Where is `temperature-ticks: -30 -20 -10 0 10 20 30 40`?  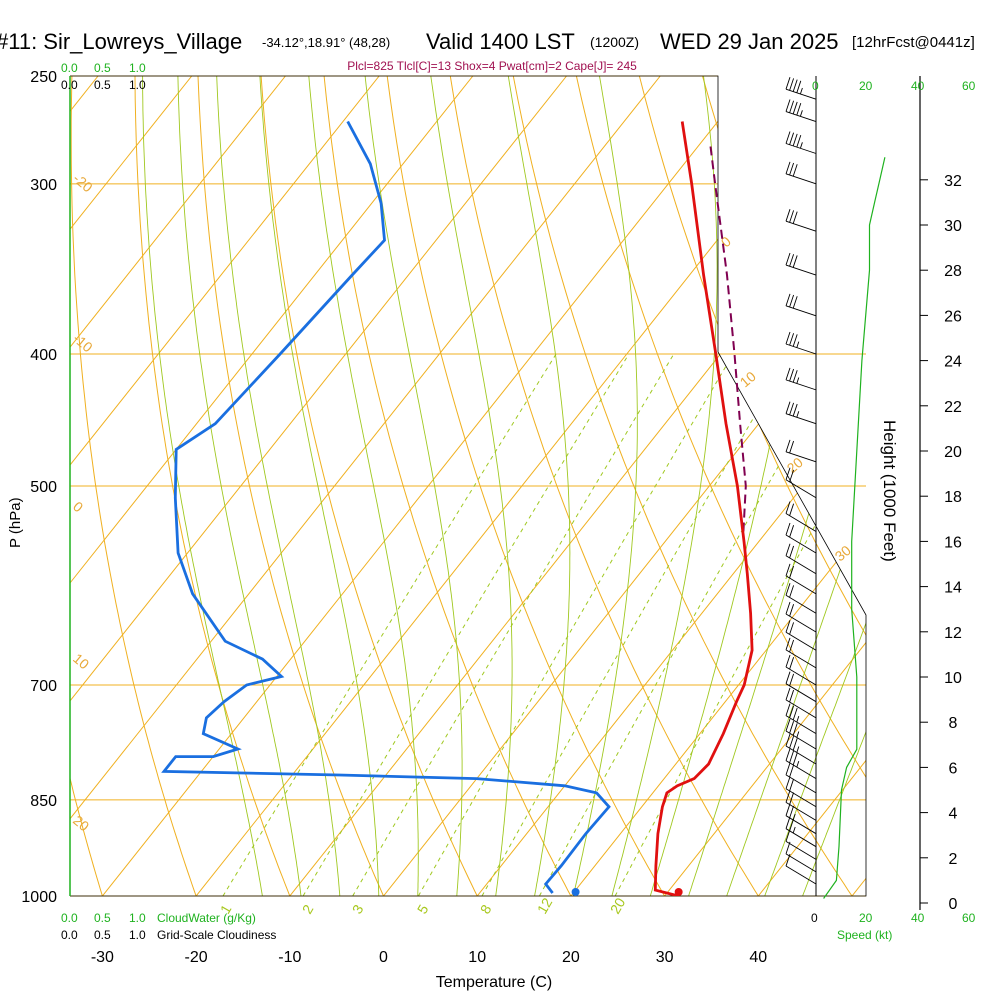
temperature-ticks: -30 -20 -10 0 10 20 30 40 is located at coordinates (429, 957).